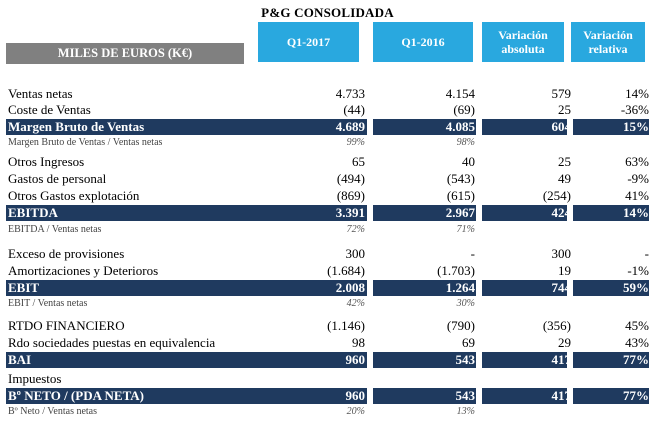 Image resolution: width=655 pixels, height=424 pixels. Describe the element at coordinates (636, 287) in the screenshot. I see `cell-var-rel: 59%` at that location.